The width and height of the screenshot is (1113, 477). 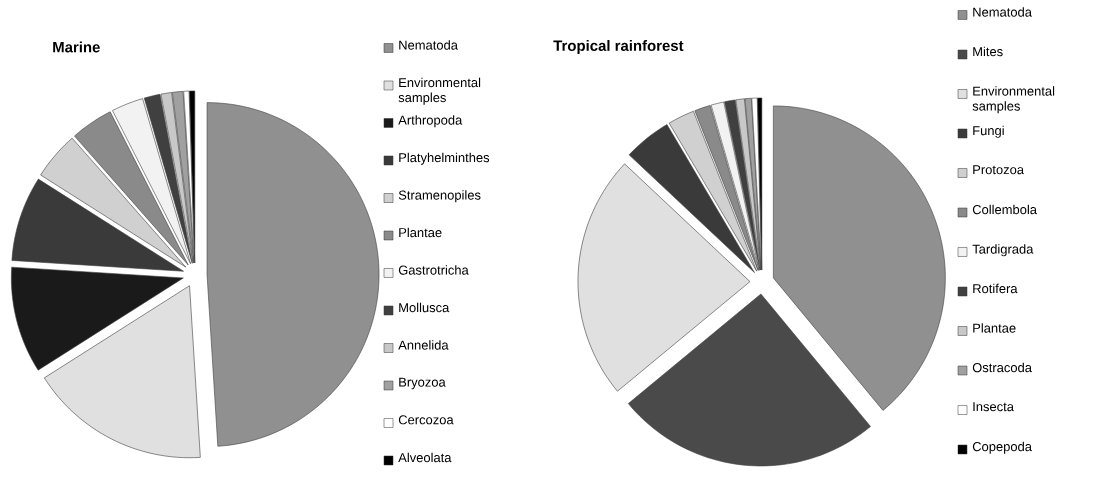 What do you see at coordinates (999, 170) in the screenshot?
I see `legend-label: Protozoa` at bounding box center [999, 170].